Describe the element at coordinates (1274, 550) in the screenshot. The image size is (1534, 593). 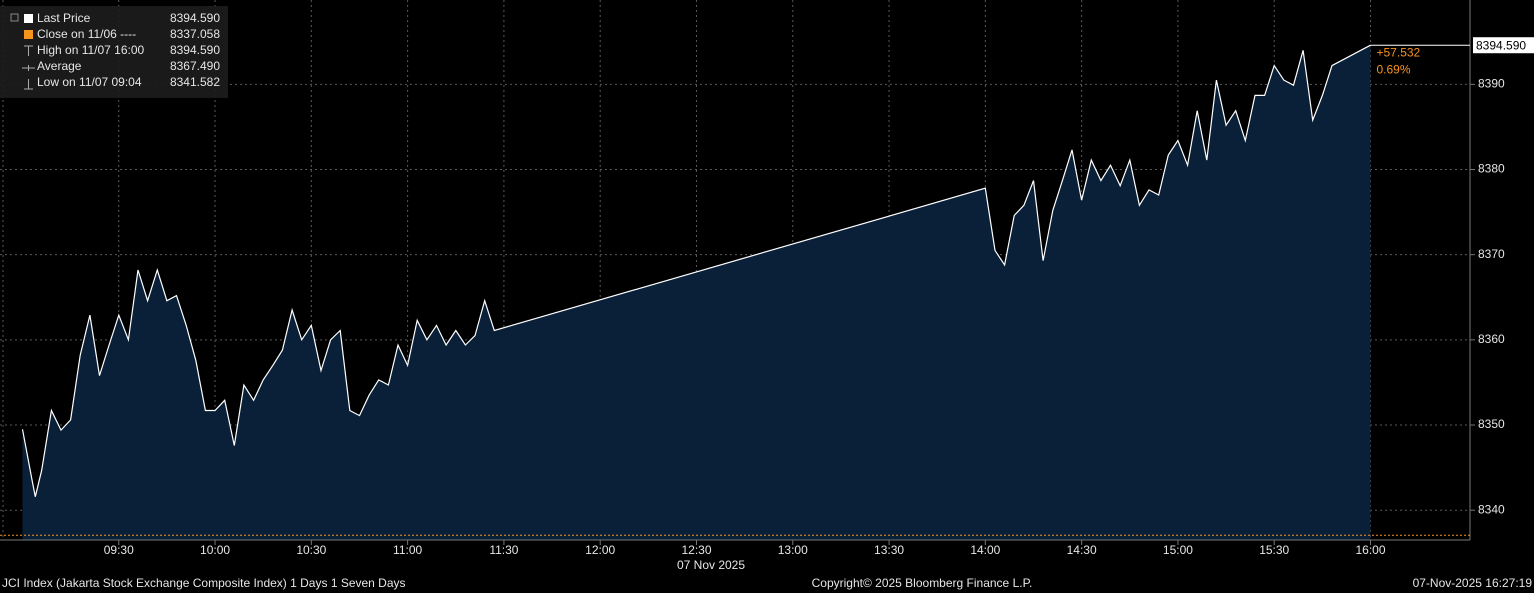
I see `x-tick-label: 15:30` at that location.